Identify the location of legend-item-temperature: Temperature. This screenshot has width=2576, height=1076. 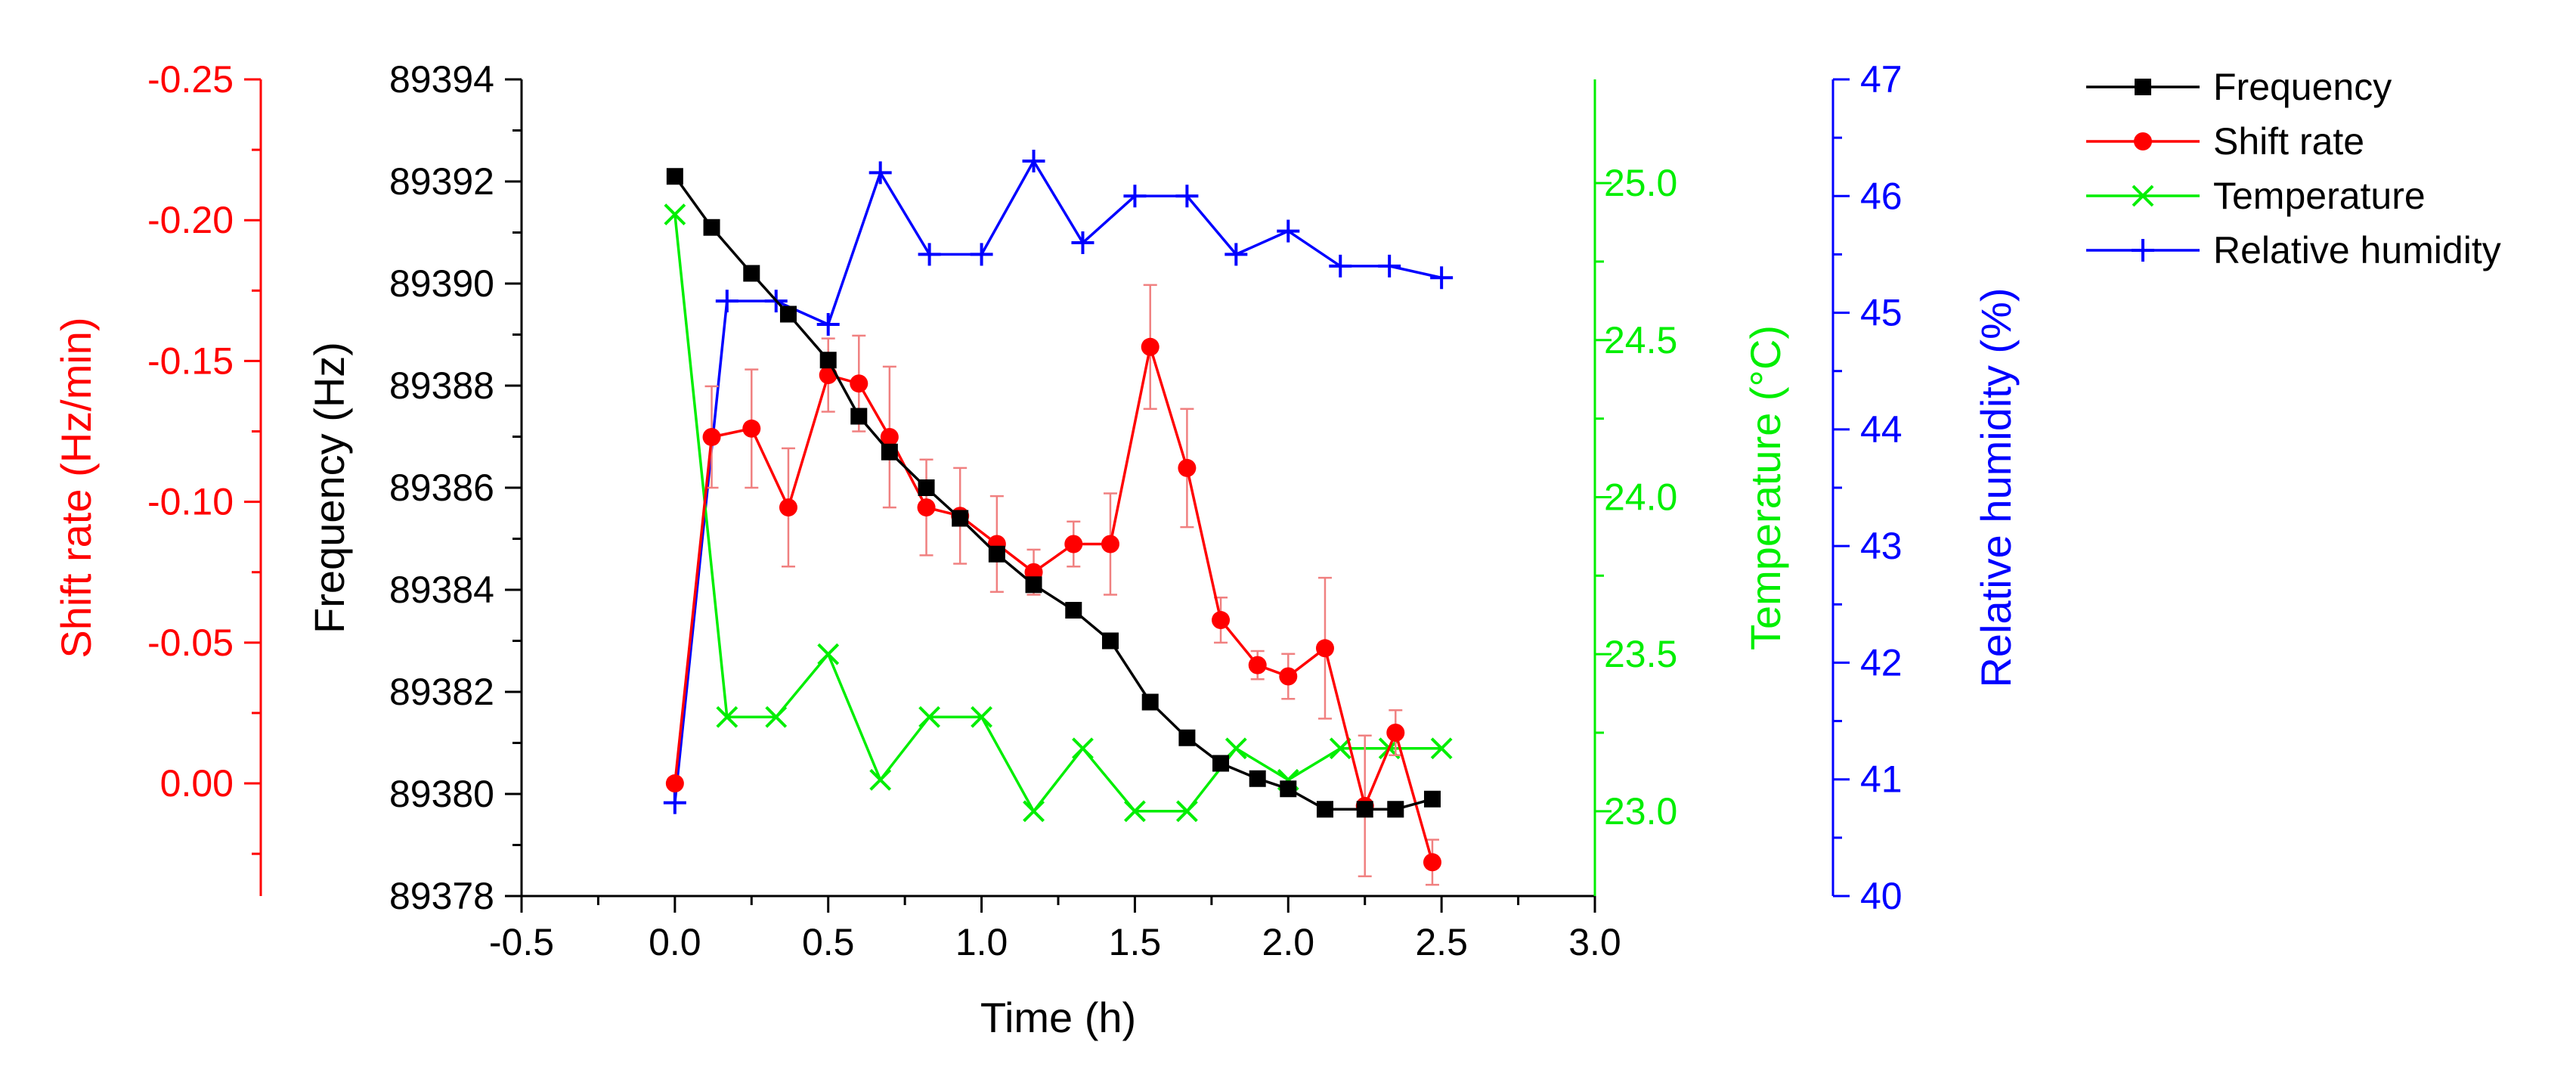
(2256, 196).